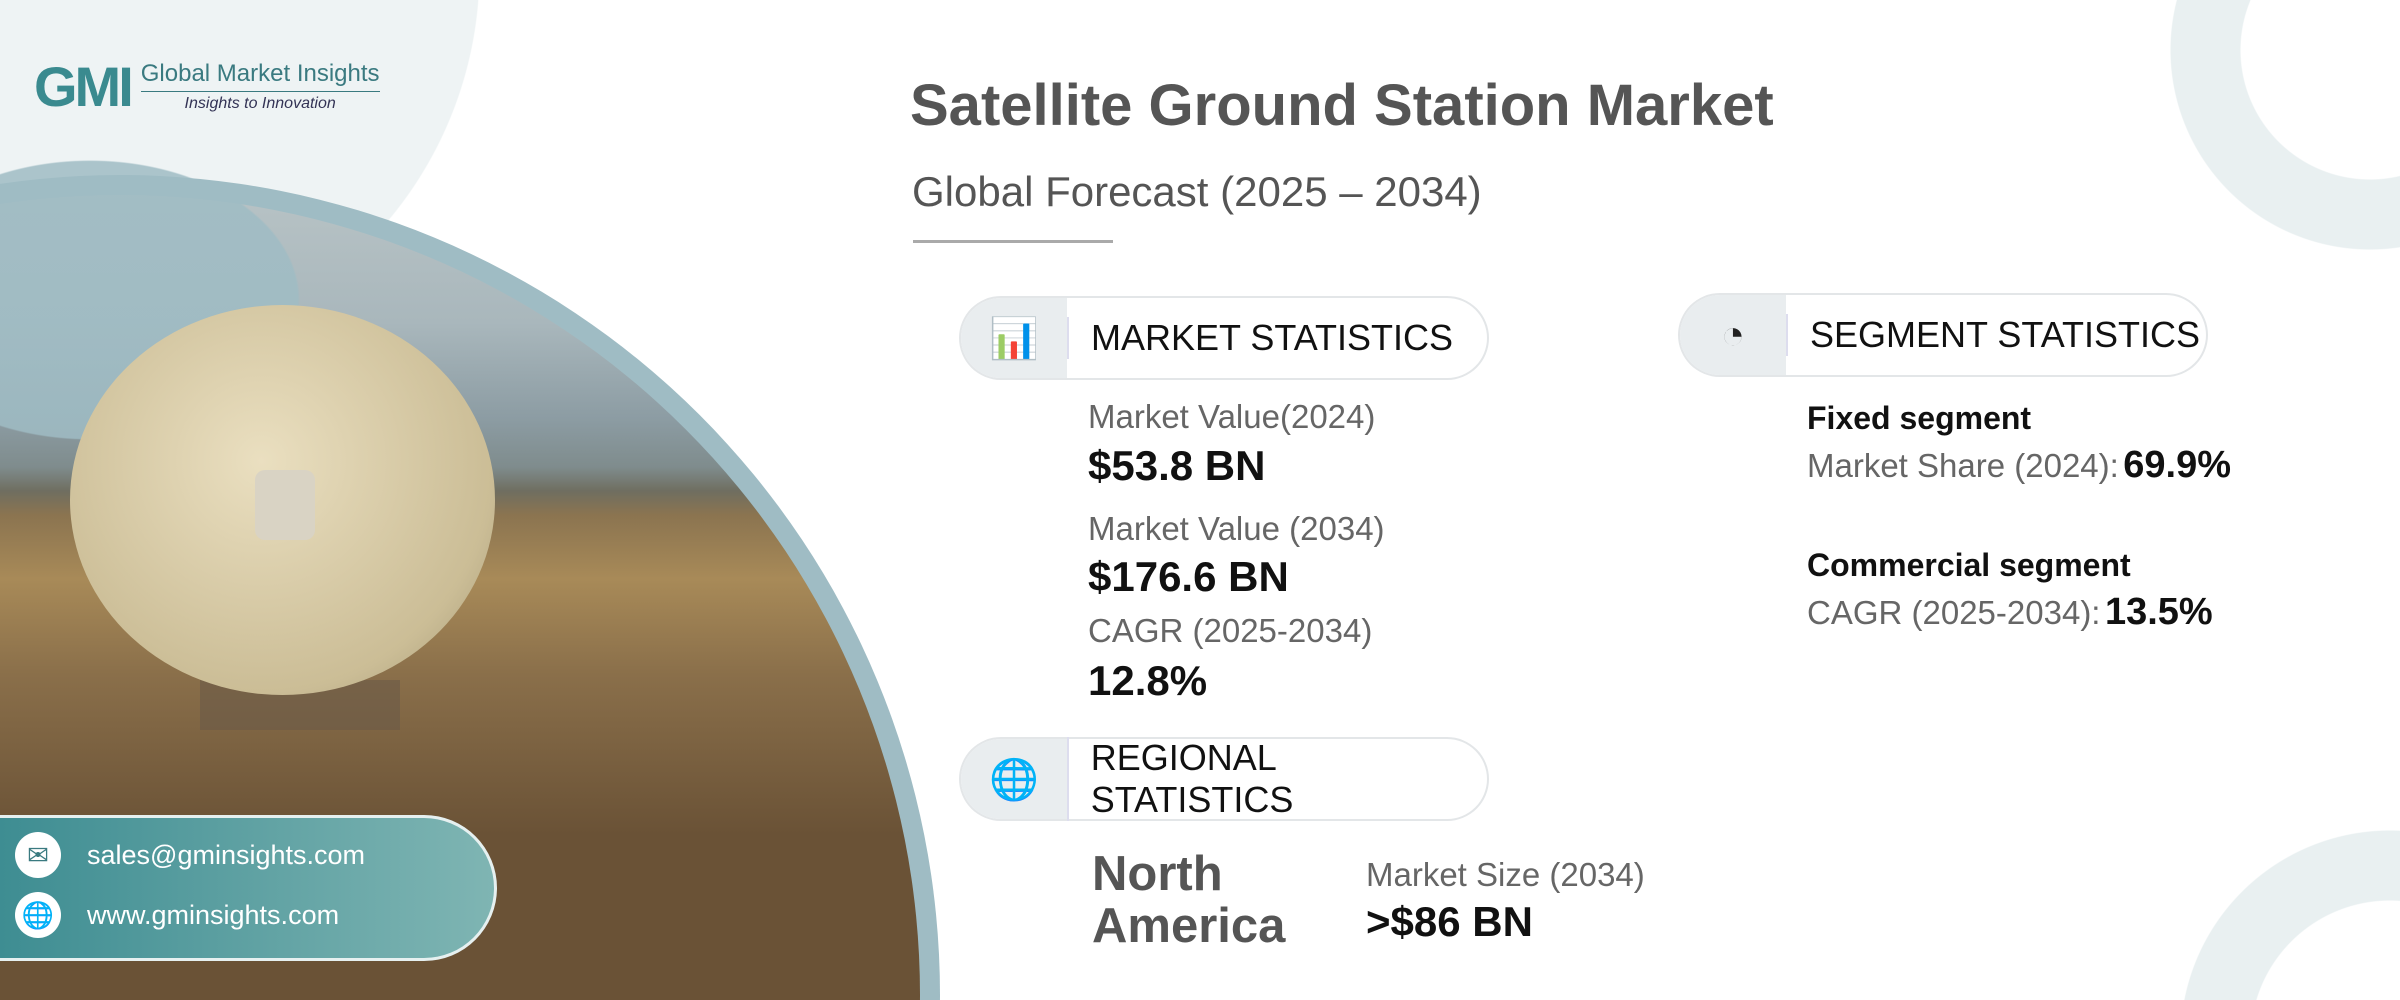  Describe the element at coordinates (1969, 565) in the screenshot. I see `segment-name: Commercial segment` at that location.